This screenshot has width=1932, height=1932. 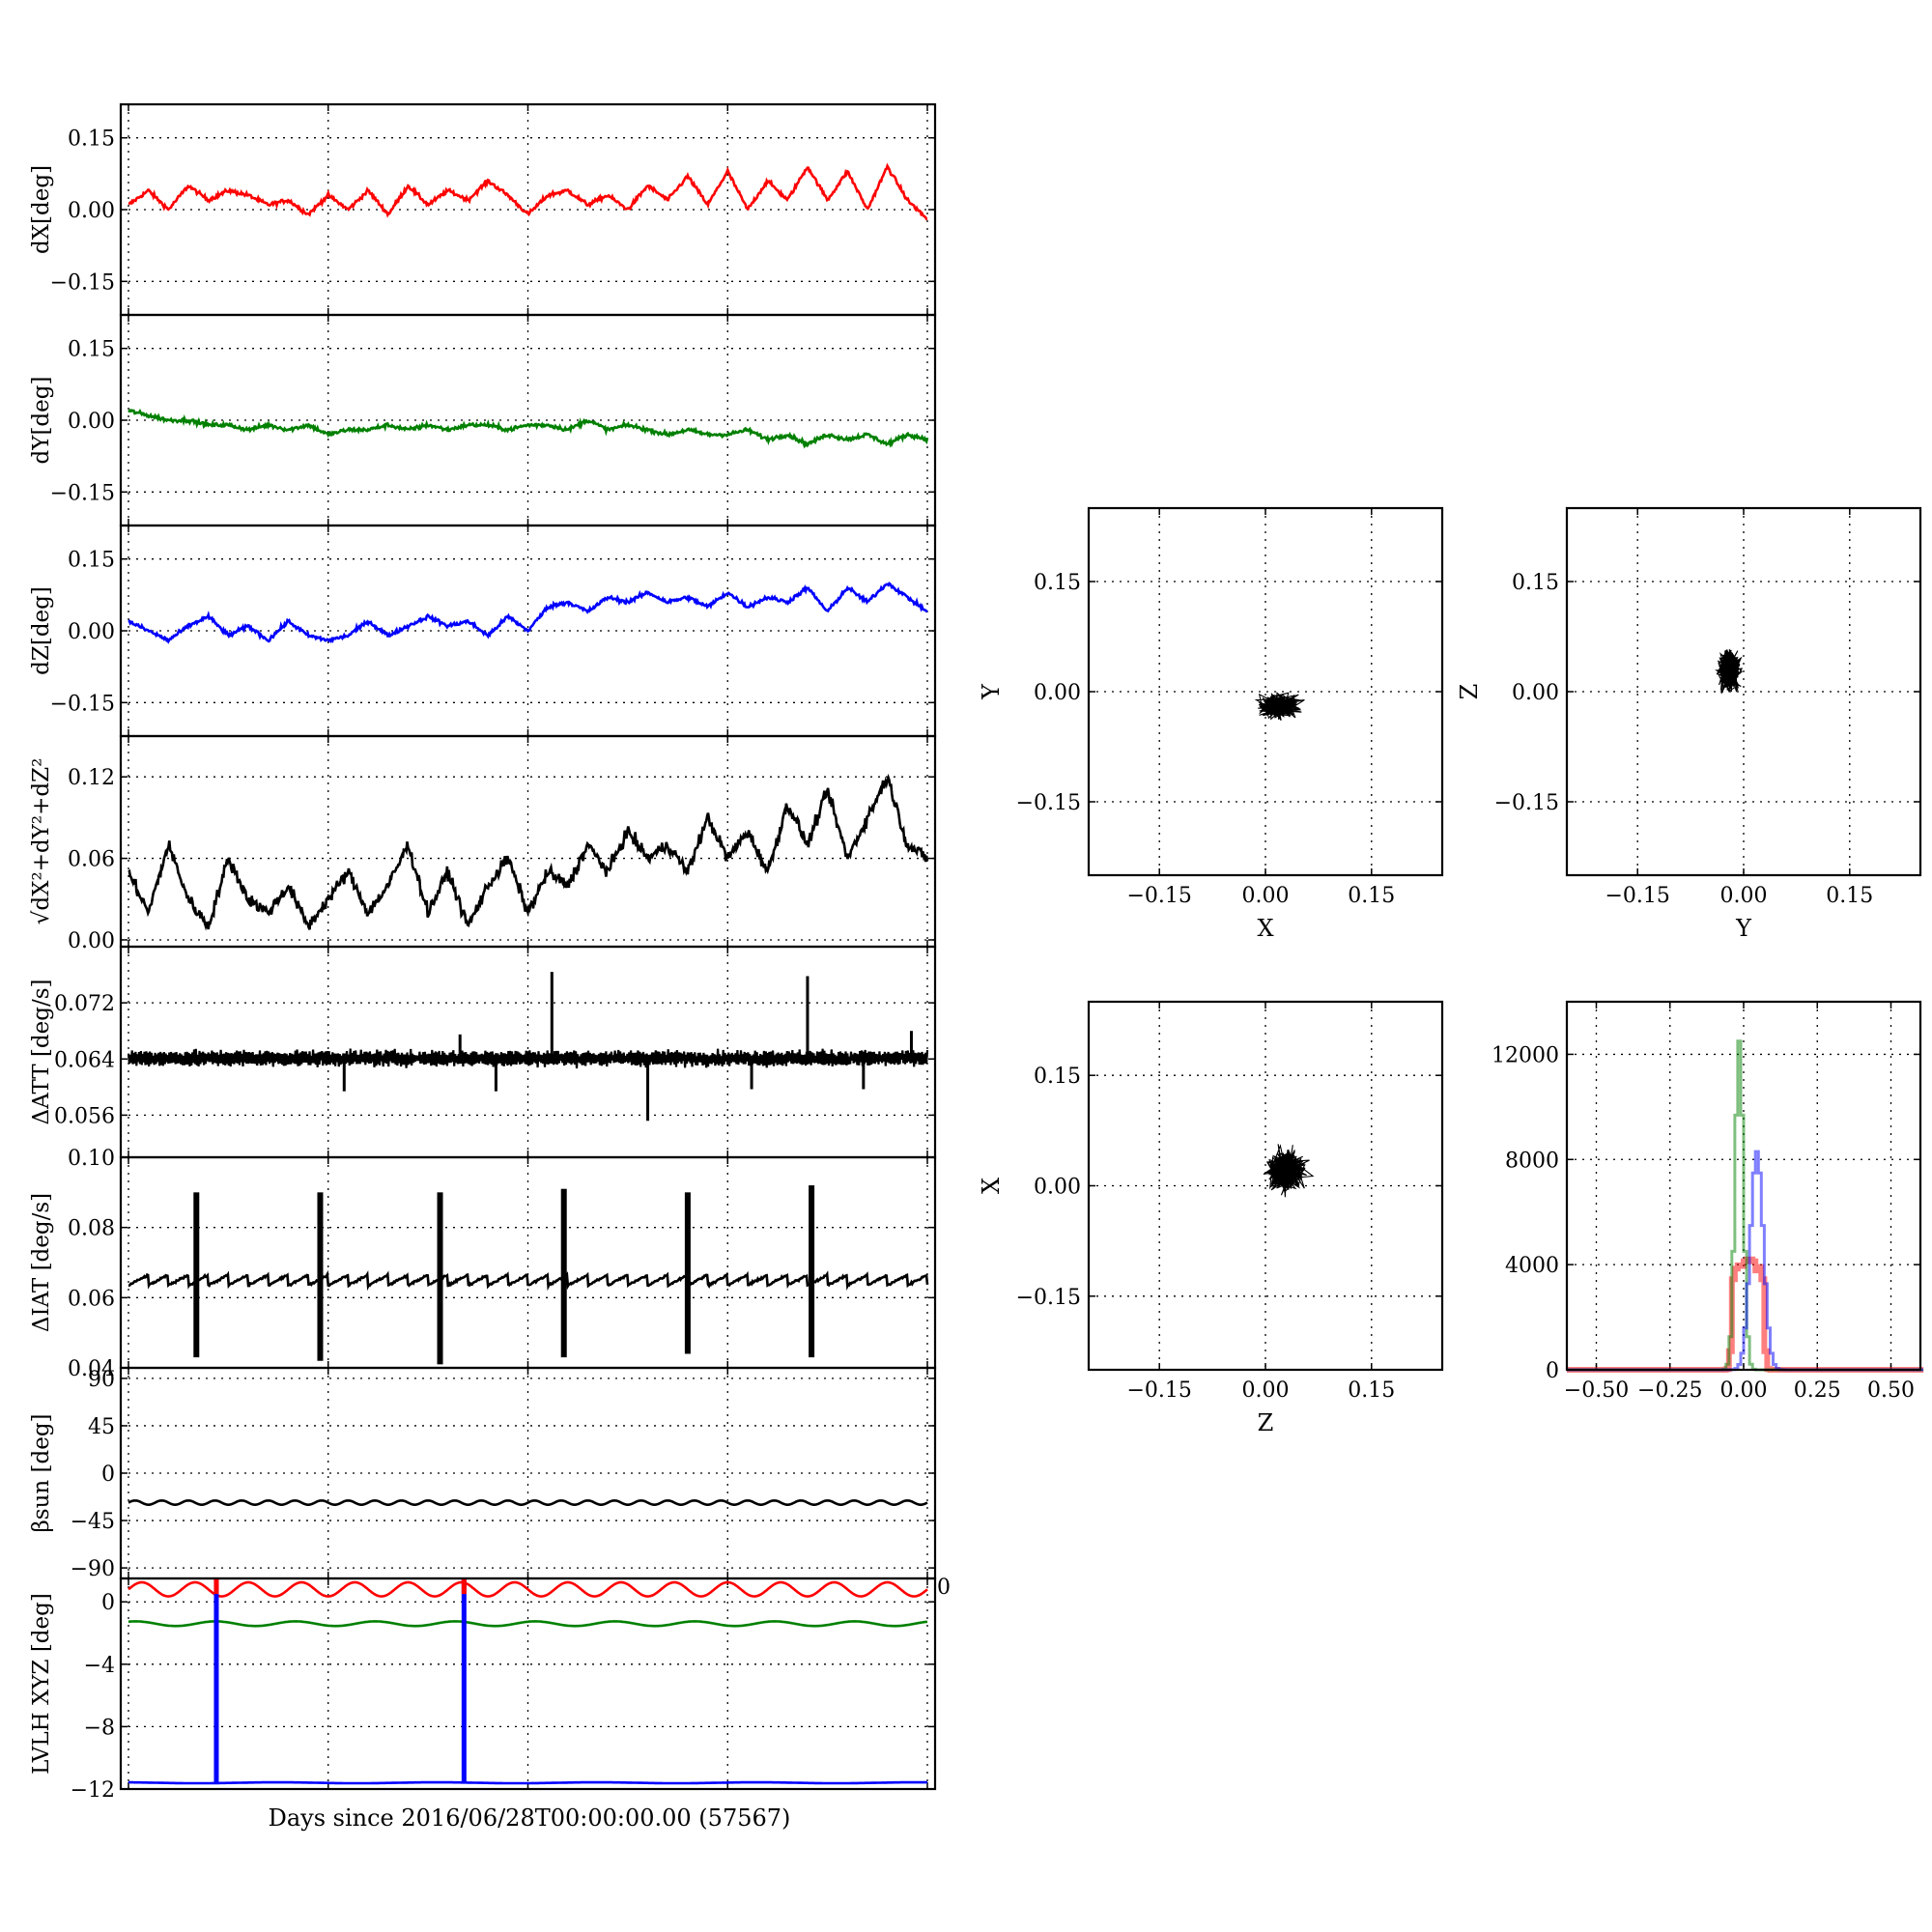 I want to click on xlabel: Z, so click(x=1266, y=1422).